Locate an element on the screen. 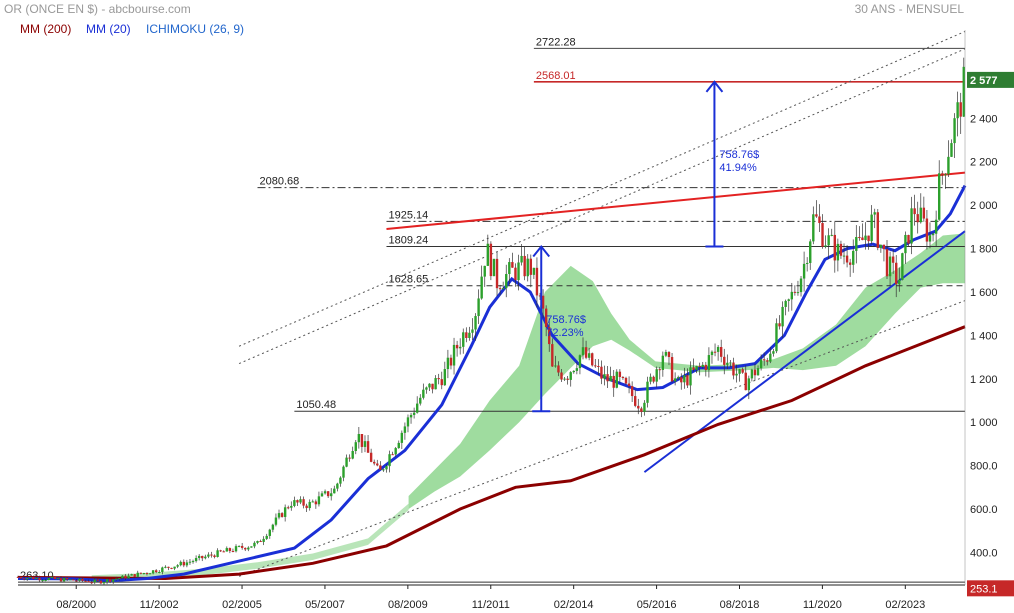 This screenshot has height=613, width=1014. min-price-badge is located at coordinates (990, 588).